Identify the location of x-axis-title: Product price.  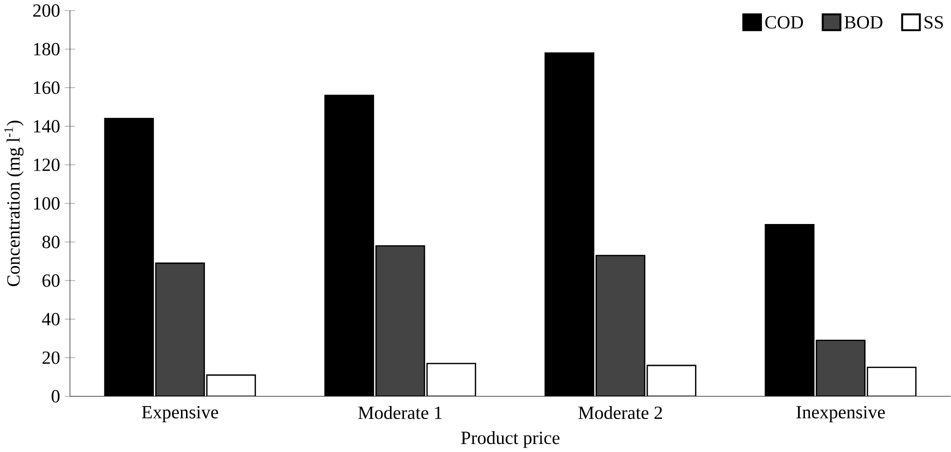
(510, 439).